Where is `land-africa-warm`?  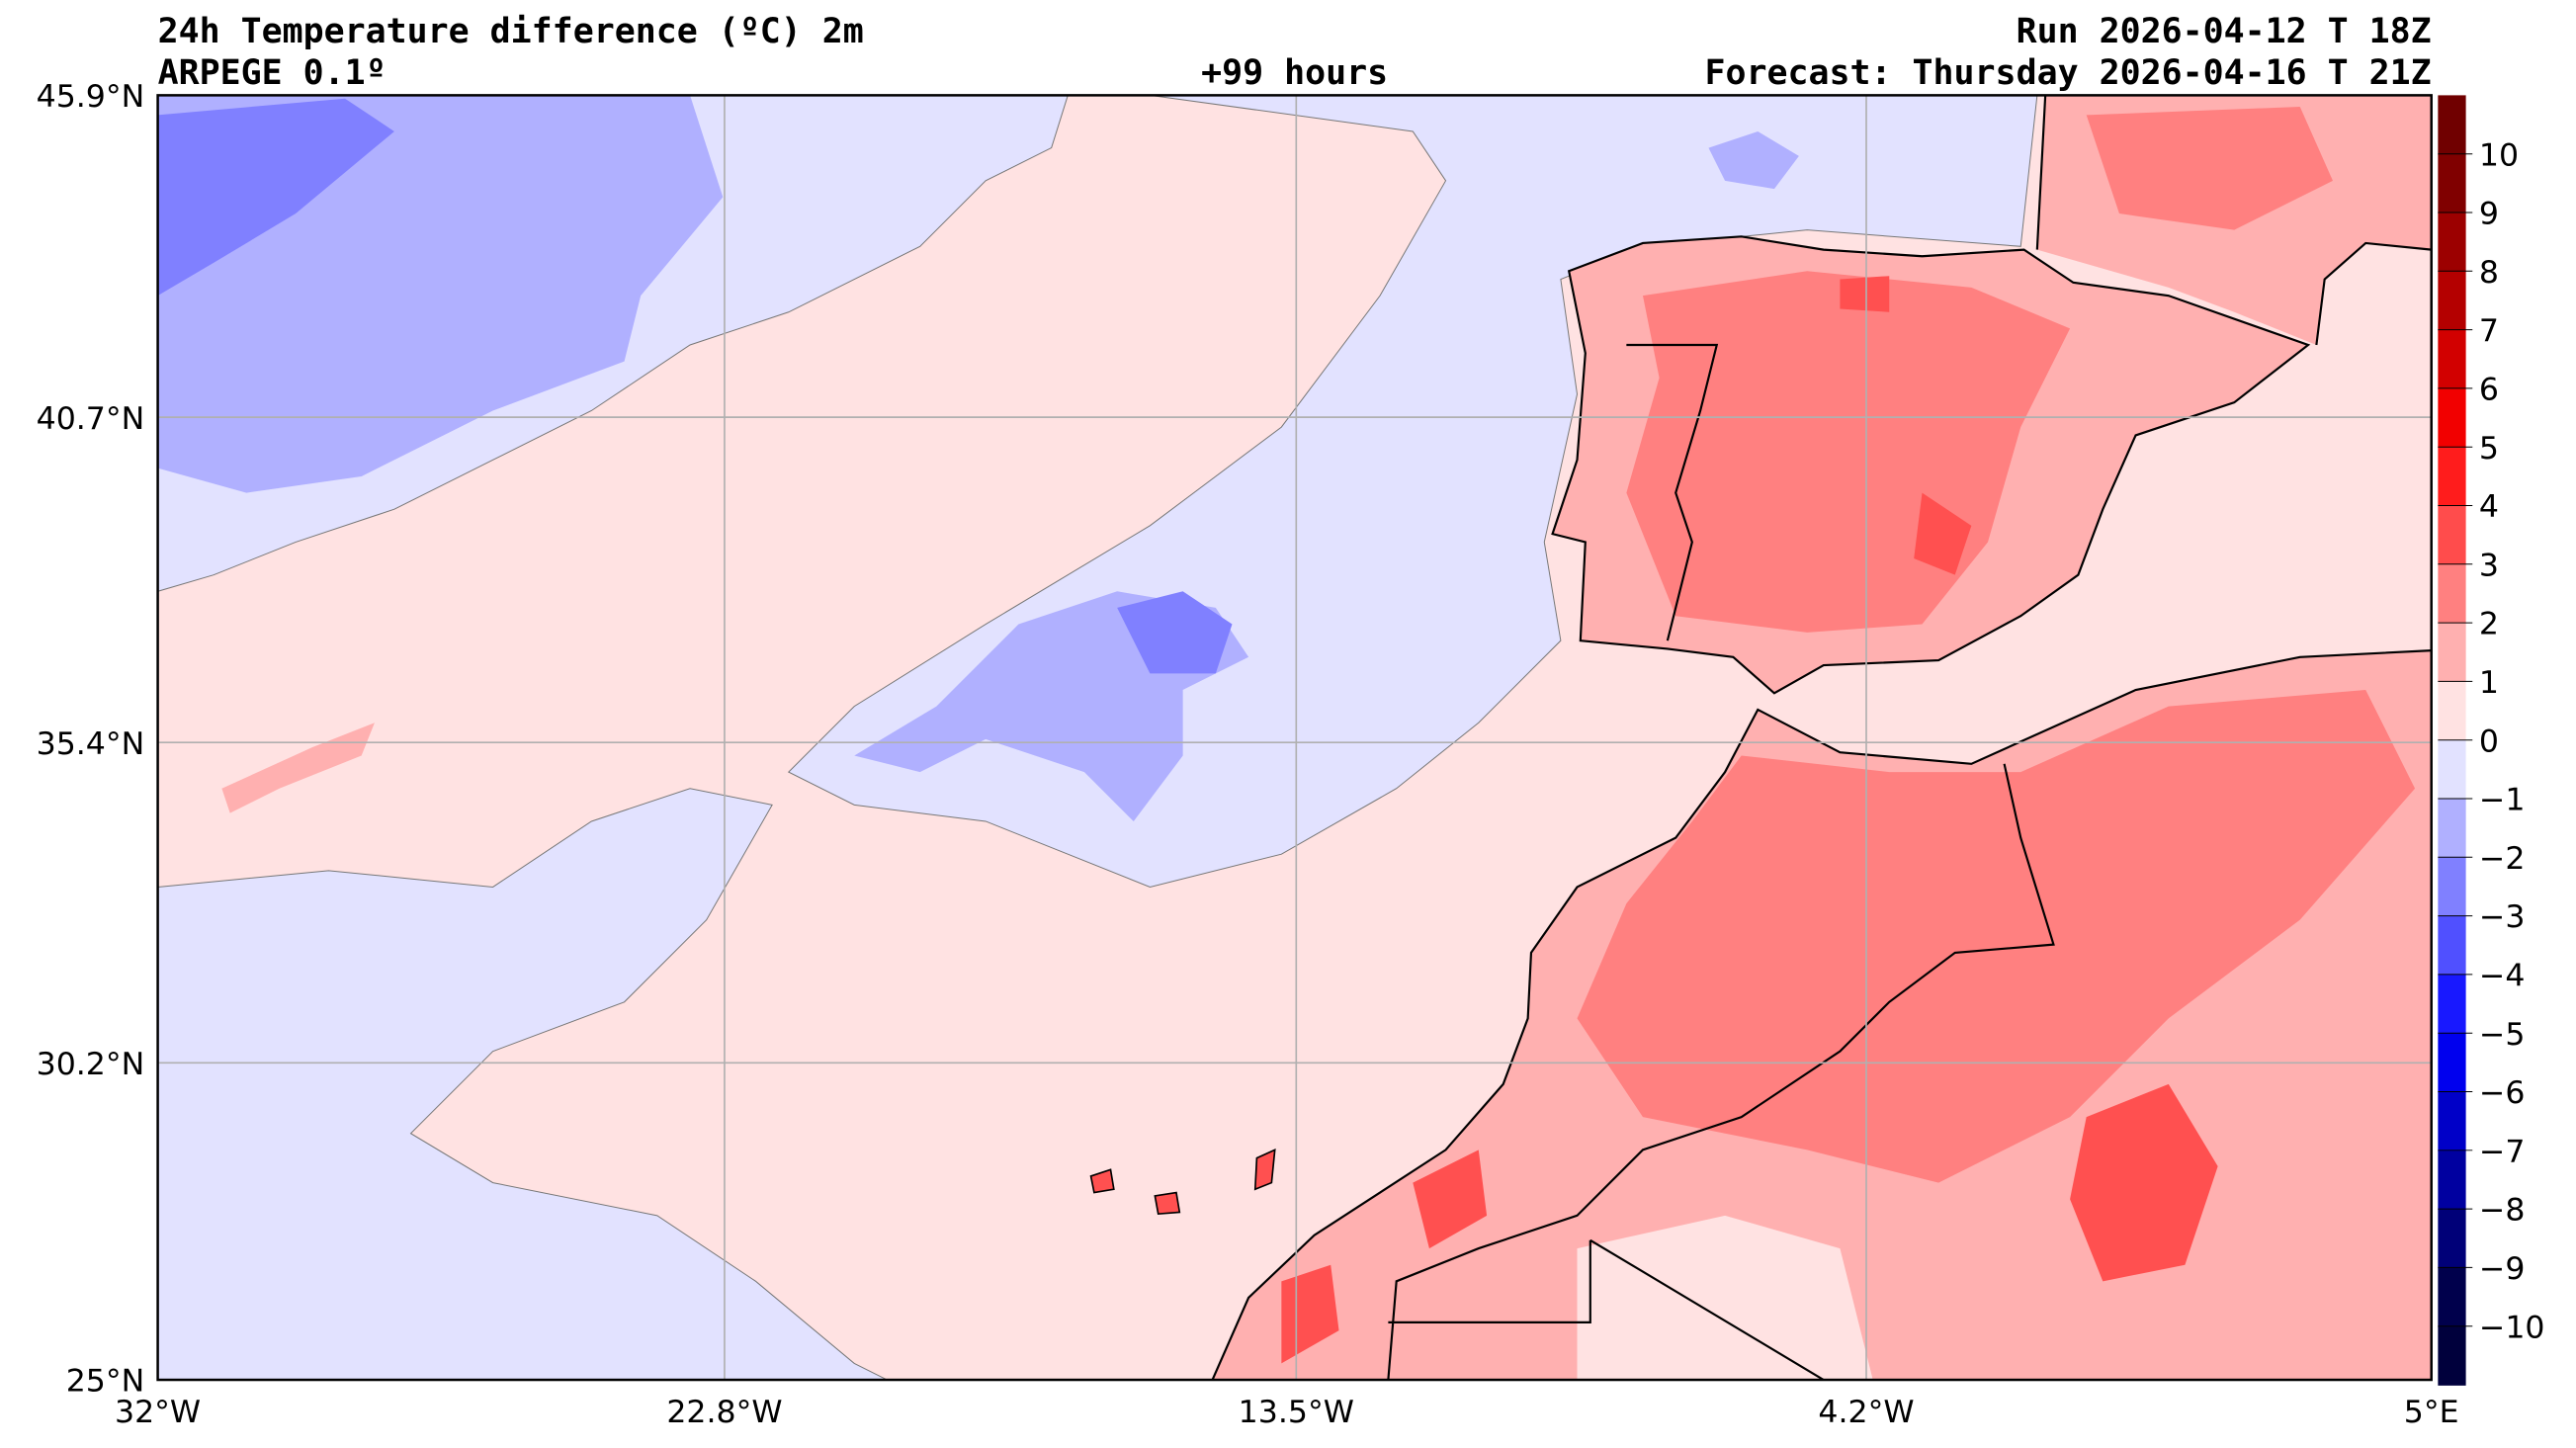 land-africa-warm is located at coordinates (1996, 936).